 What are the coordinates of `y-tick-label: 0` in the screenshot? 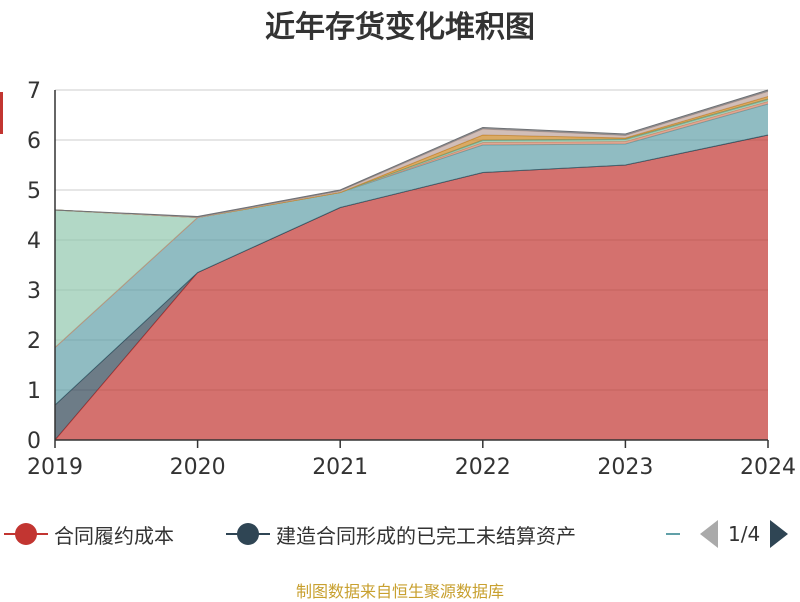 It's located at (34, 441).